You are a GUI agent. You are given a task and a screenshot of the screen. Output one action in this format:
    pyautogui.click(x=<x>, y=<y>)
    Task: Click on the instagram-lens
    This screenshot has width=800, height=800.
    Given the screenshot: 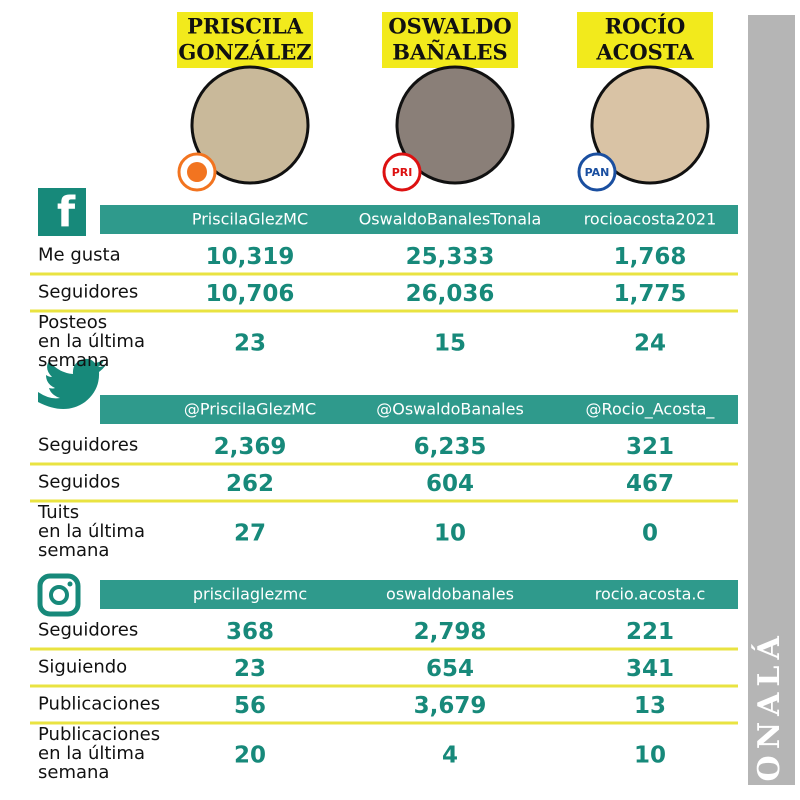 What is the action you would take?
    pyautogui.click(x=59, y=595)
    